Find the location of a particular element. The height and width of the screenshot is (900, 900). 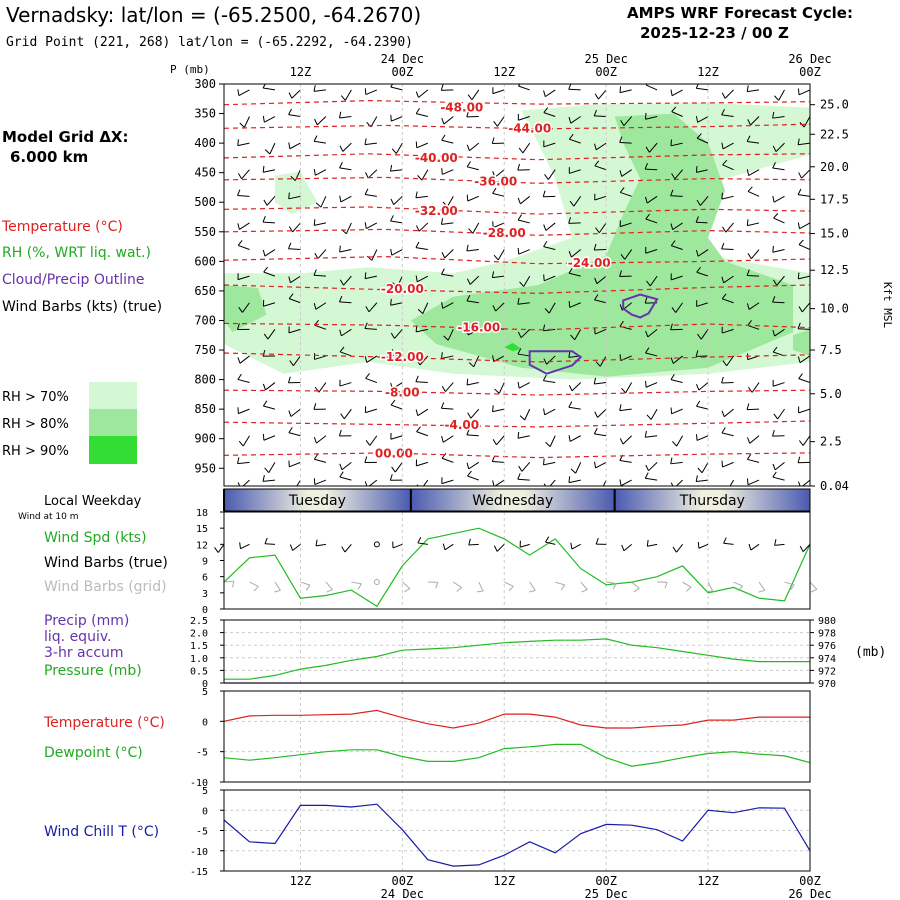

wind-speed-label: Wind Spd (kts) is located at coordinates (95, 538).